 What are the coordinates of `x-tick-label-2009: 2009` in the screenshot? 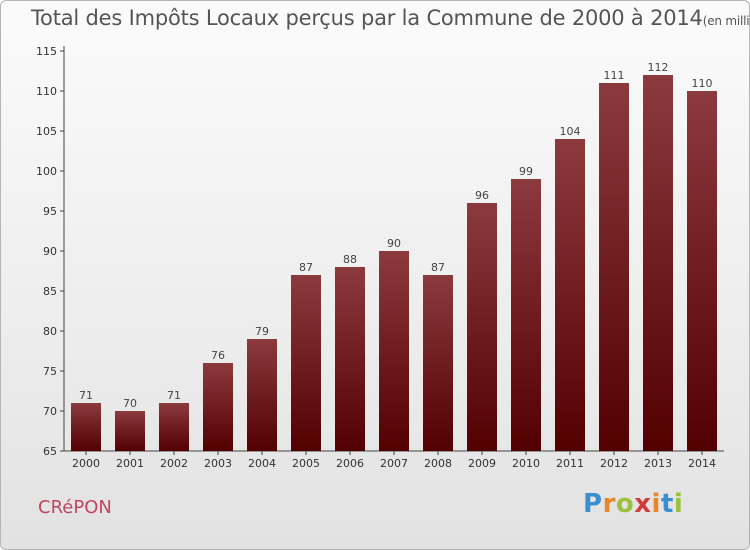 It's located at (482, 463).